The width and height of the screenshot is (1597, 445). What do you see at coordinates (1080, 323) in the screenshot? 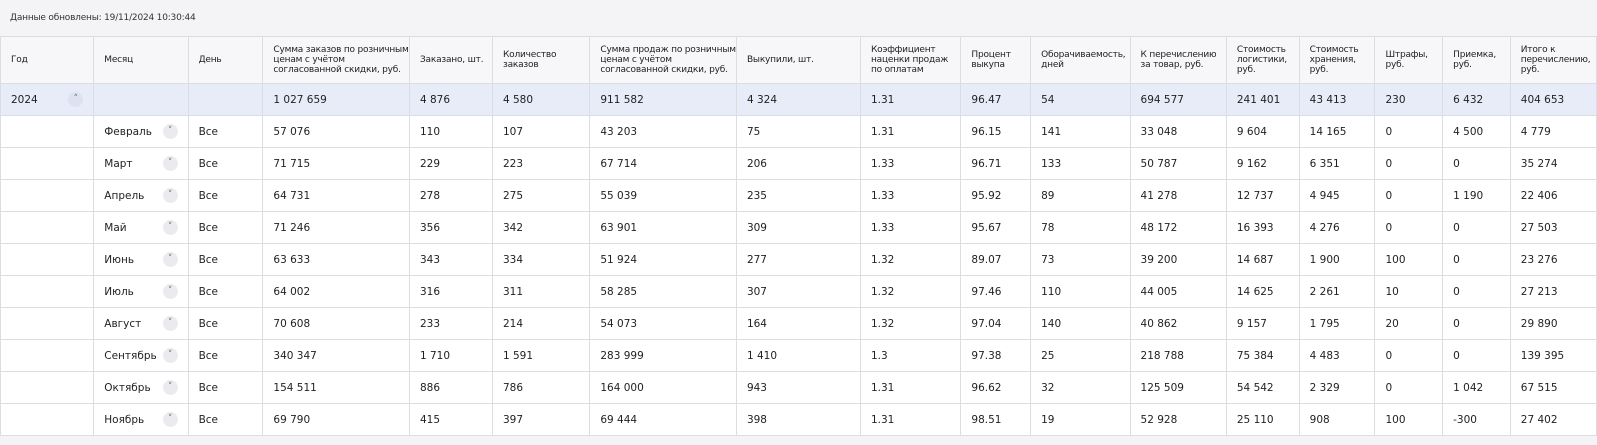
I see `table-cell: 140` at bounding box center [1080, 323].